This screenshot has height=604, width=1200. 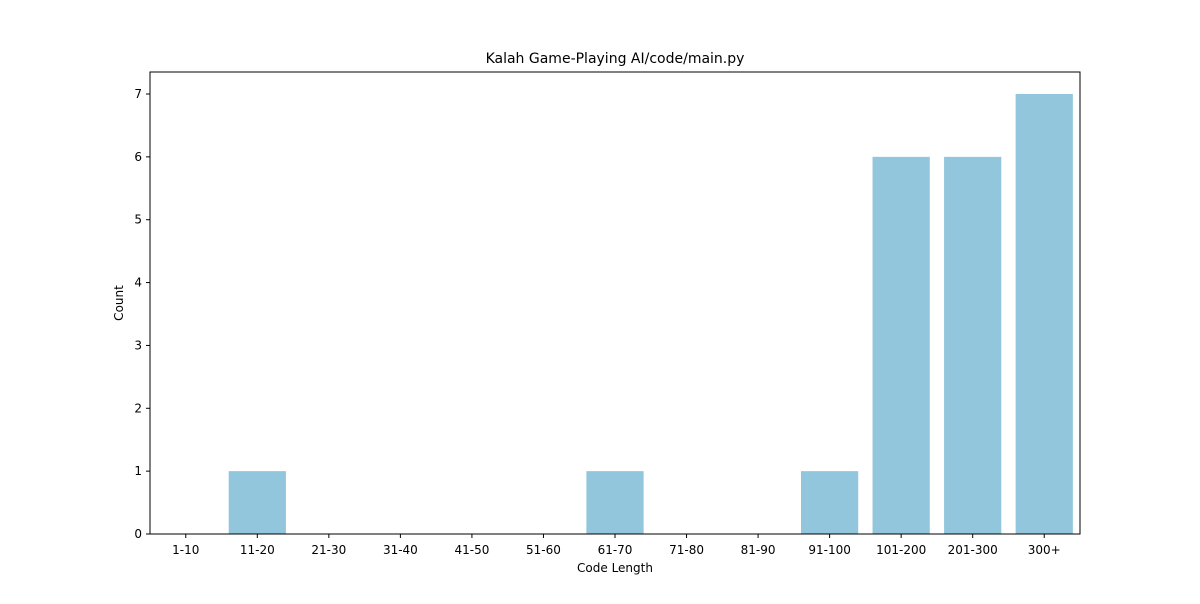 I want to click on x-tick-label: 91-100, so click(x=829, y=550).